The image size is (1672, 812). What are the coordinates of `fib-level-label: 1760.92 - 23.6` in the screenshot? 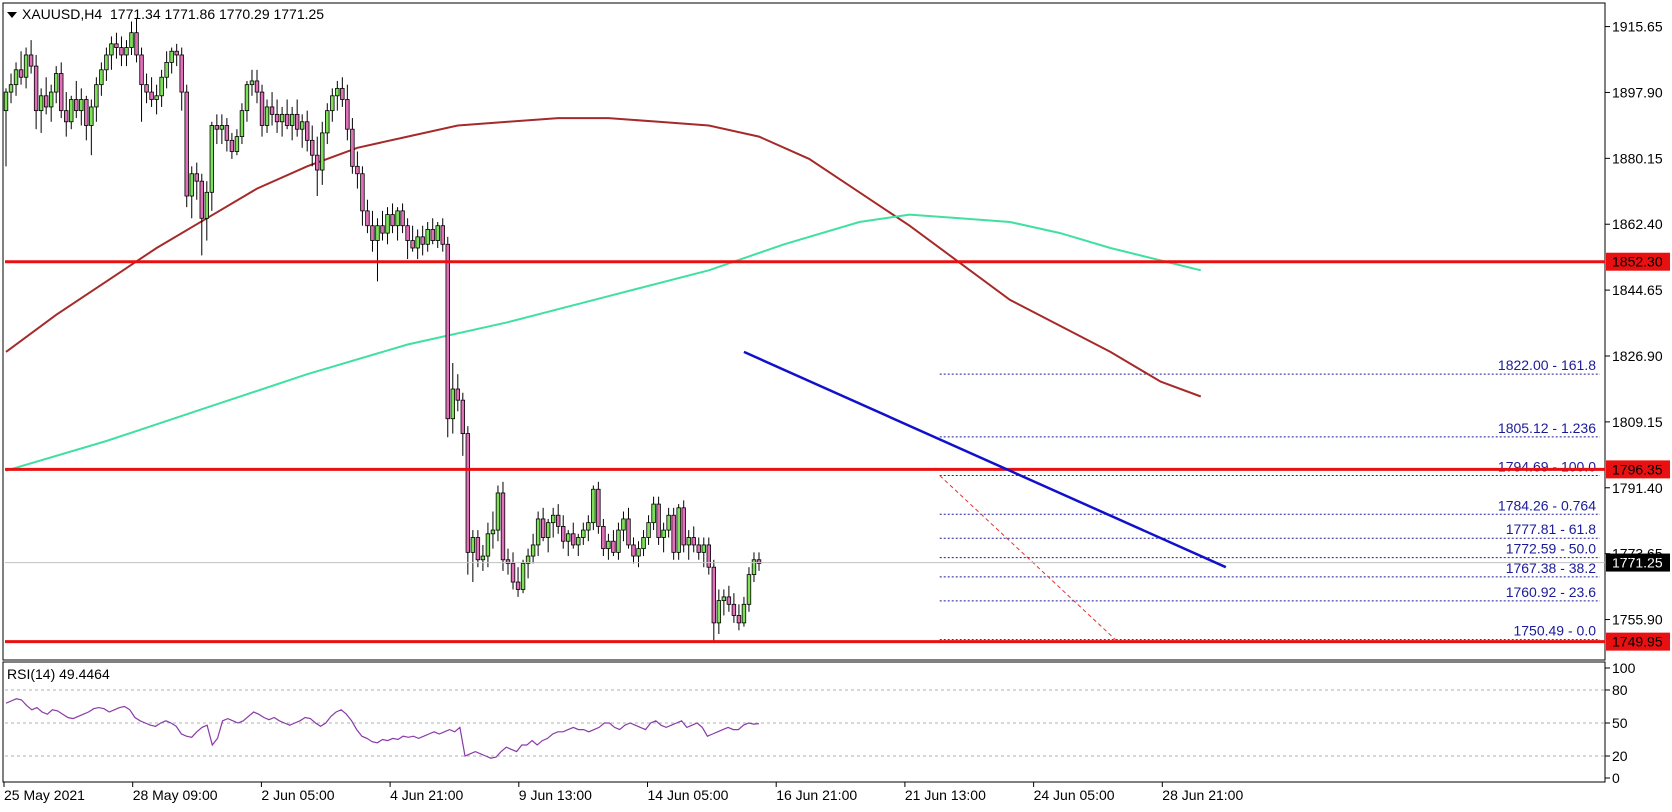 It's located at (1551, 592).